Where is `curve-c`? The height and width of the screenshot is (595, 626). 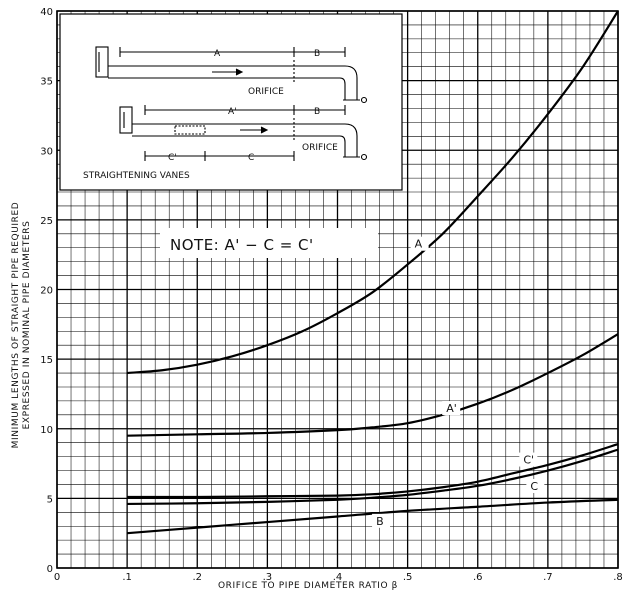 curve-c is located at coordinates (373, 477).